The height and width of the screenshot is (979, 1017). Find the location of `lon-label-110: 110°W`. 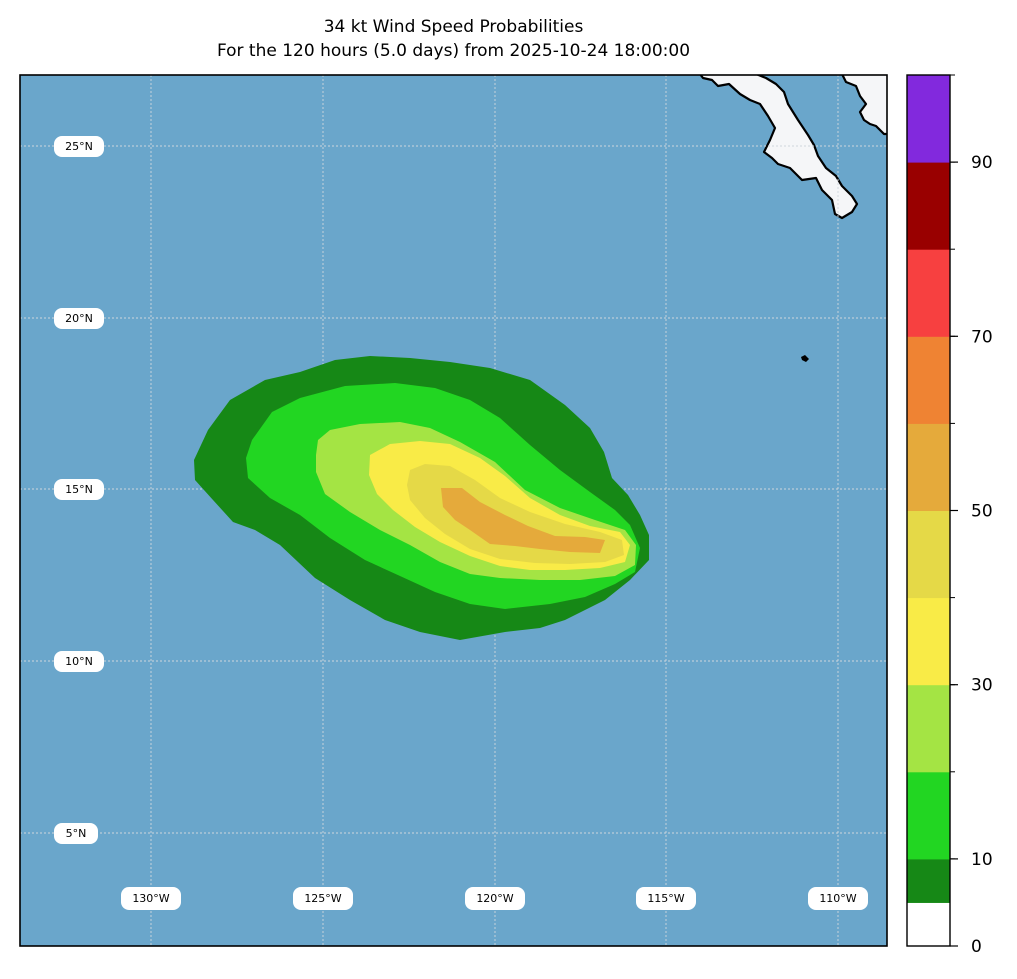

lon-label-110: 110°W is located at coordinates (837, 898).